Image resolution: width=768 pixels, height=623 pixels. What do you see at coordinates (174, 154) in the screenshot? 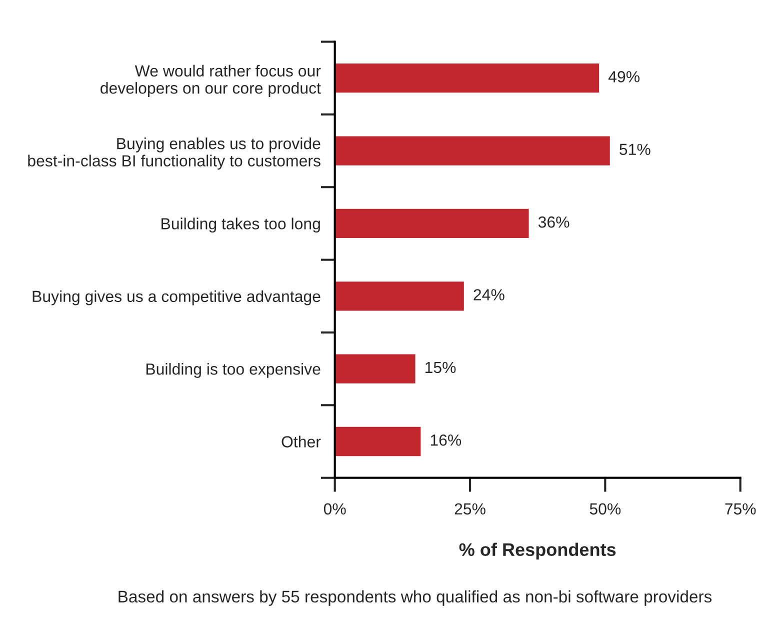
I see `y-tick-label: Buying enables us to provide best-in-class BI functionality to customers` at bounding box center [174, 154].